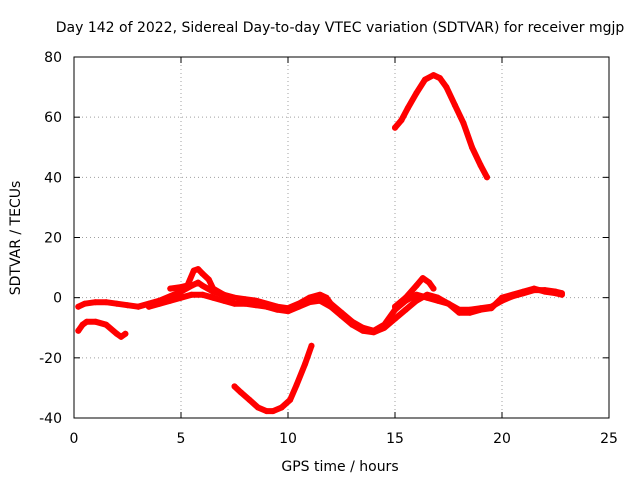  I want to click on series-arc-trough-9h, so click(273, 378).